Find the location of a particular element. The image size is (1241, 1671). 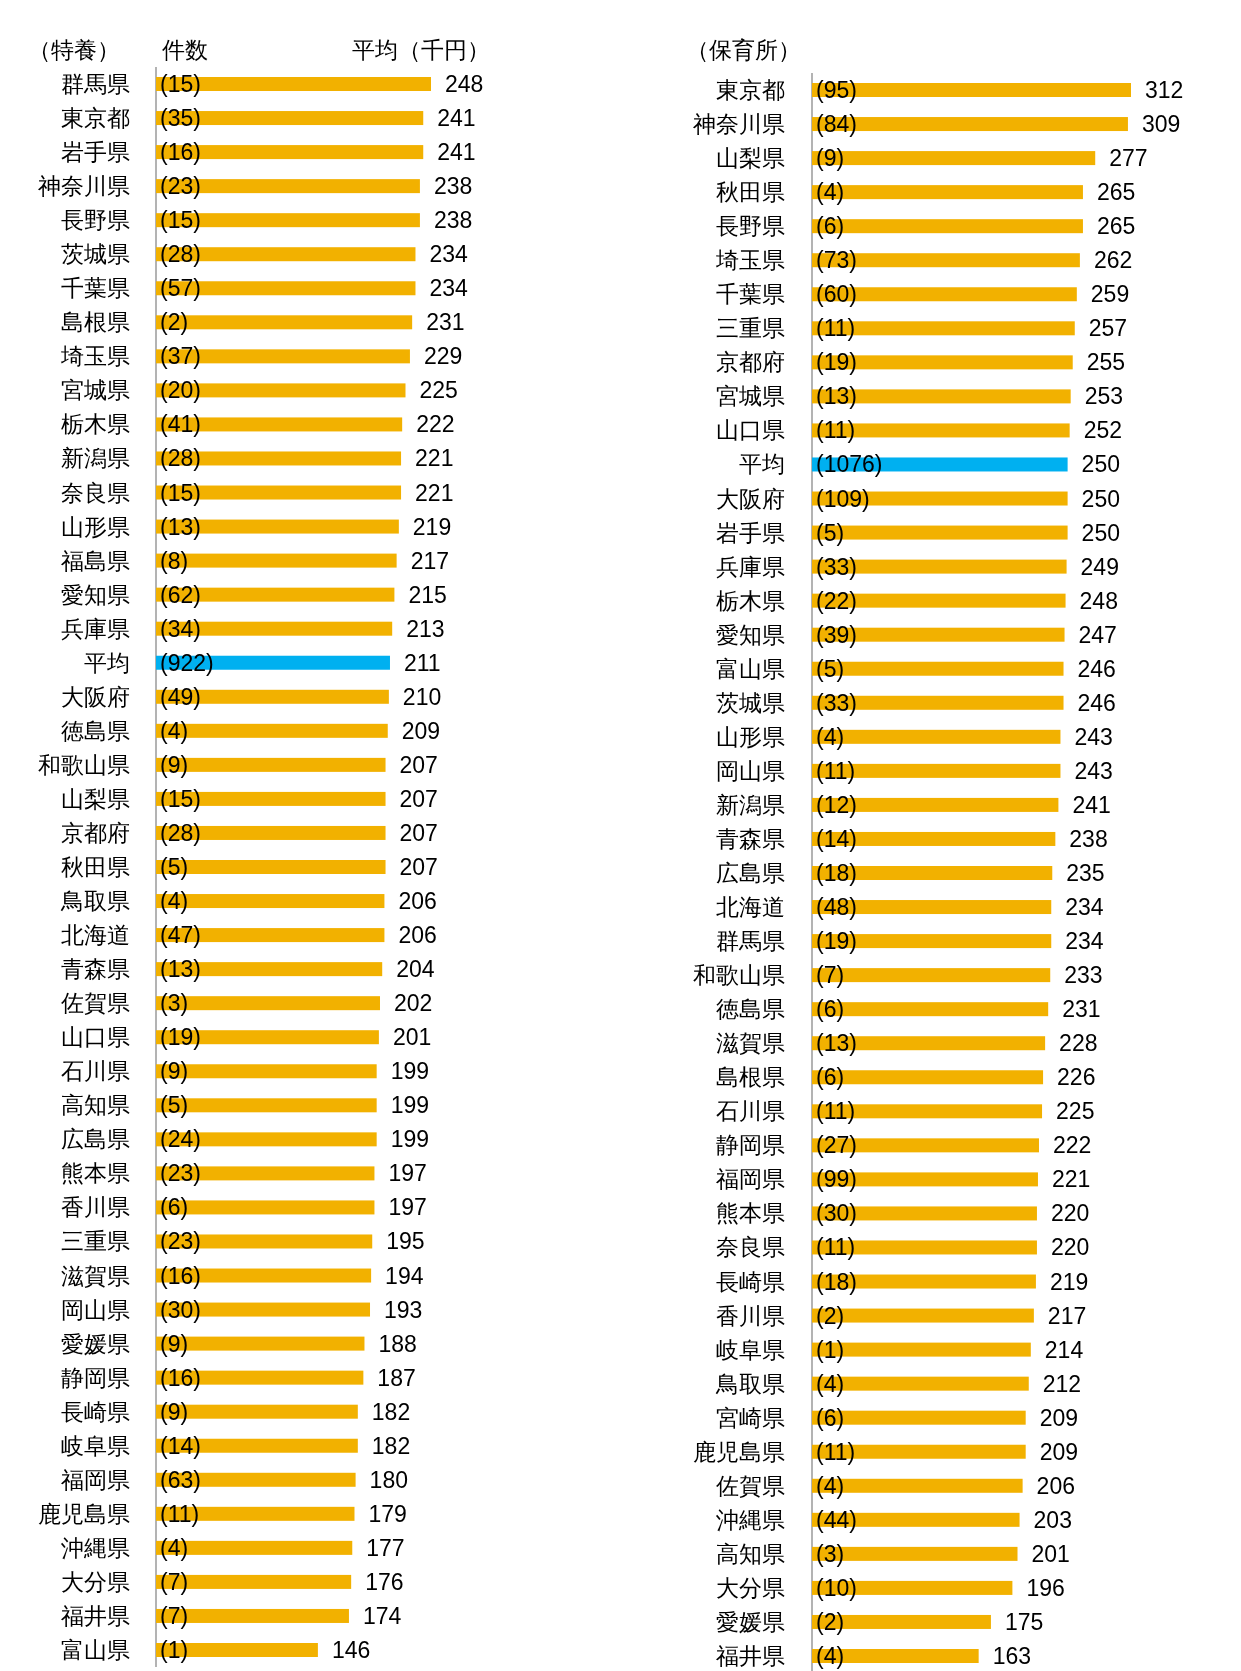

y-tick-label: 福井県 is located at coordinates (750, 1656).